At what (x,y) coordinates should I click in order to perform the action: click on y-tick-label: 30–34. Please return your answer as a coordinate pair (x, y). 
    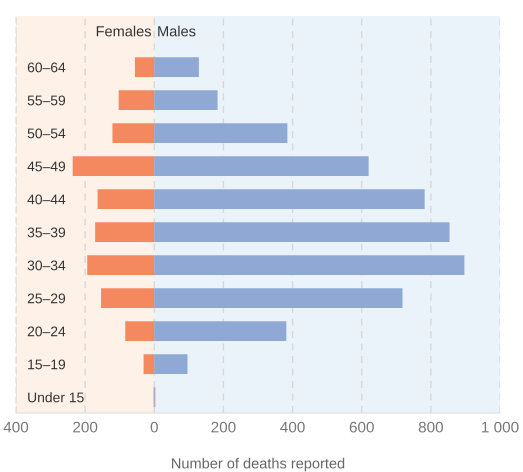
    Looking at the image, I should click on (47, 265).